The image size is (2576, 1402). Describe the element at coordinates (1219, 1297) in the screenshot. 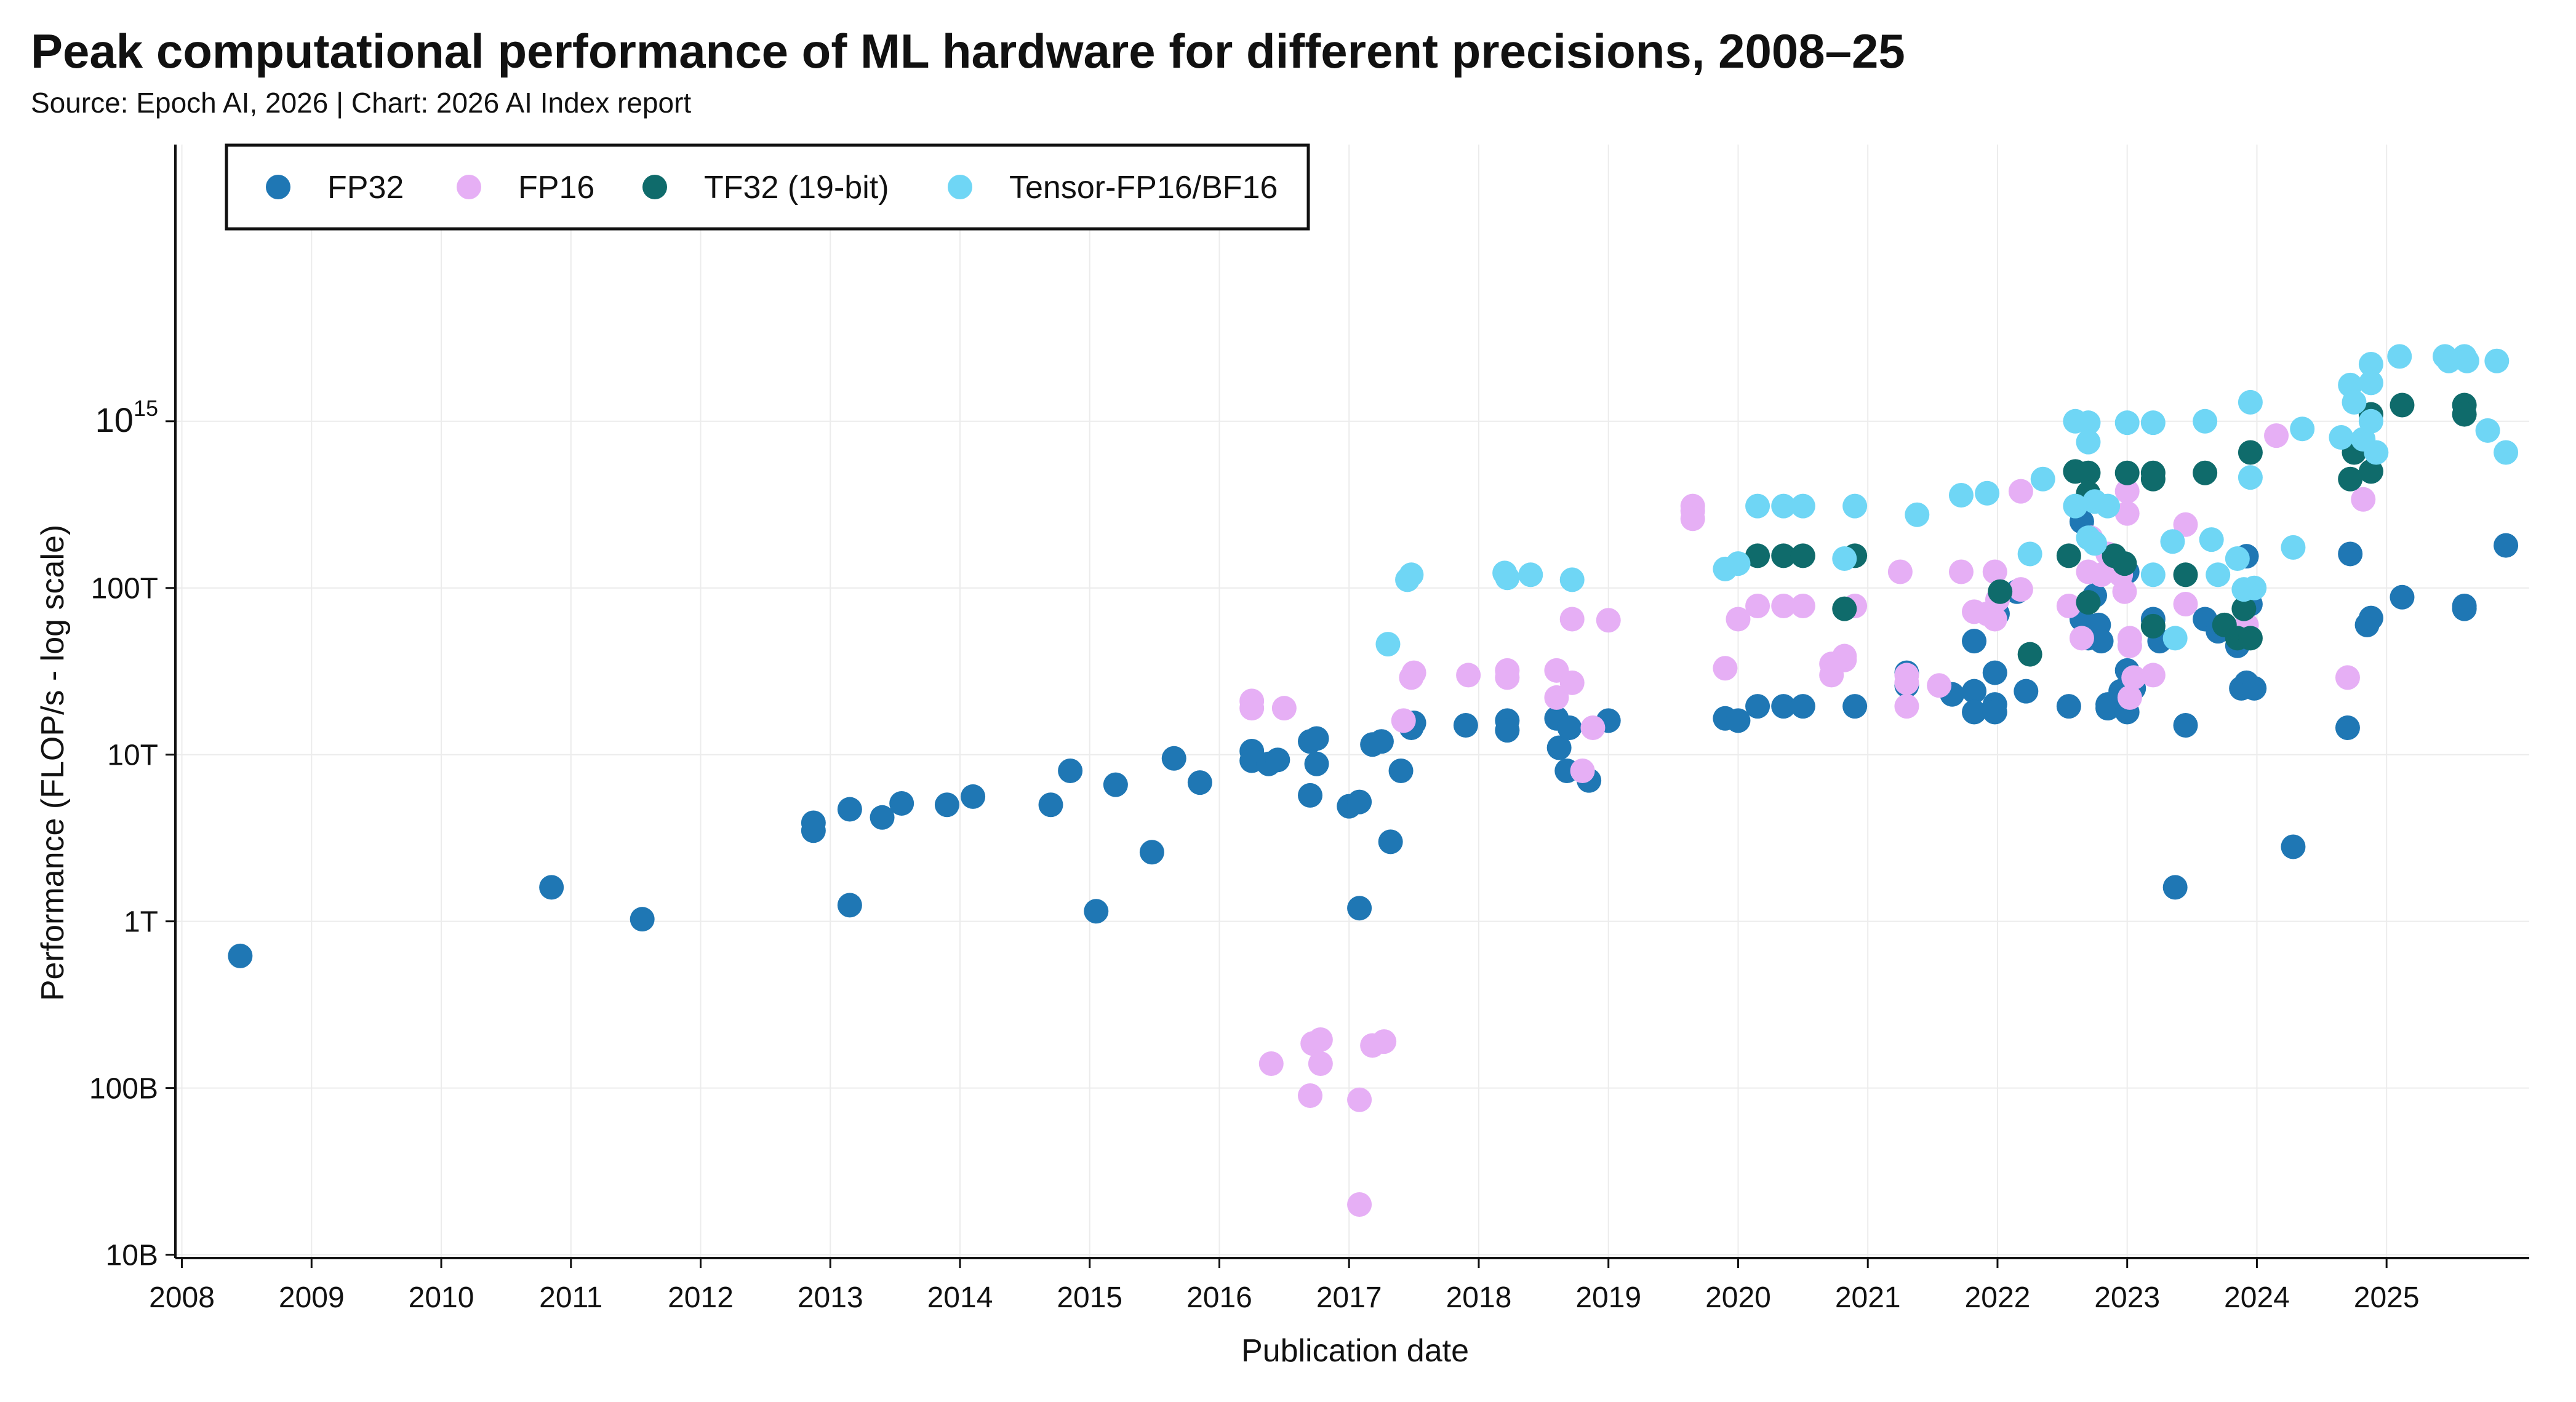

I see `x-tick-label: 2016` at that location.